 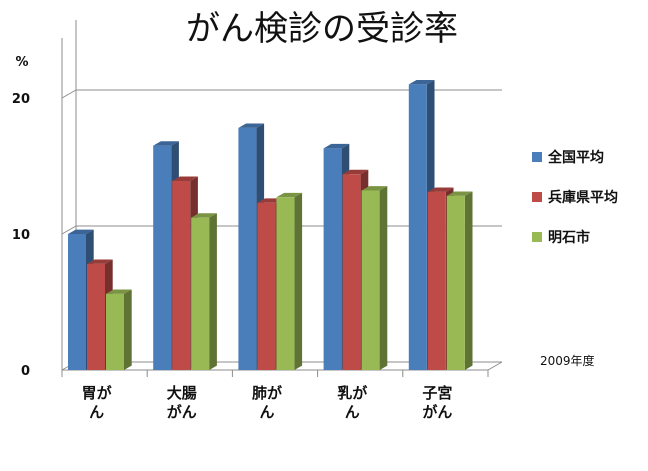 What do you see at coordinates (21, 62) in the screenshot?
I see `y-axis-unit: %` at bounding box center [21, 62].